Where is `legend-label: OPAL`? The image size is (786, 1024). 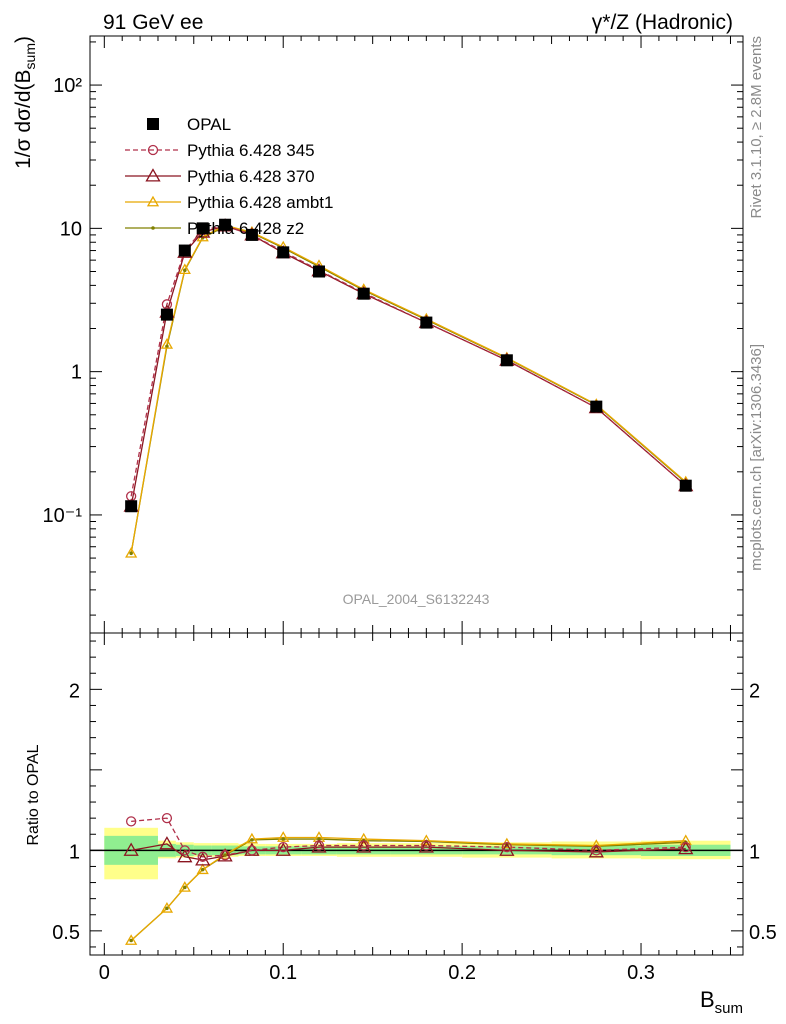
legend-label: OPAL is located at coordinates (209, 124).